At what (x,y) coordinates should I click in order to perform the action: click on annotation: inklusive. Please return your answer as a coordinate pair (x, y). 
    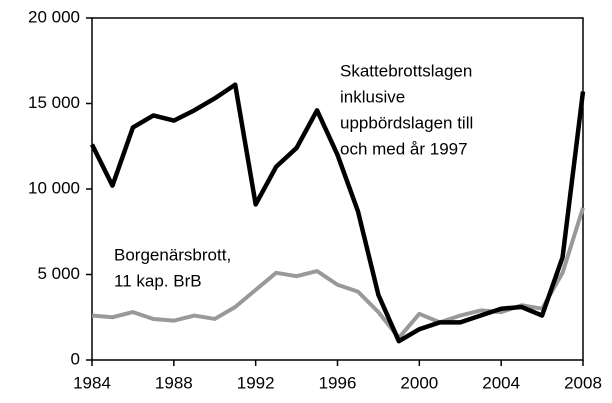
    Looking at the image, I should click on (372, 96).